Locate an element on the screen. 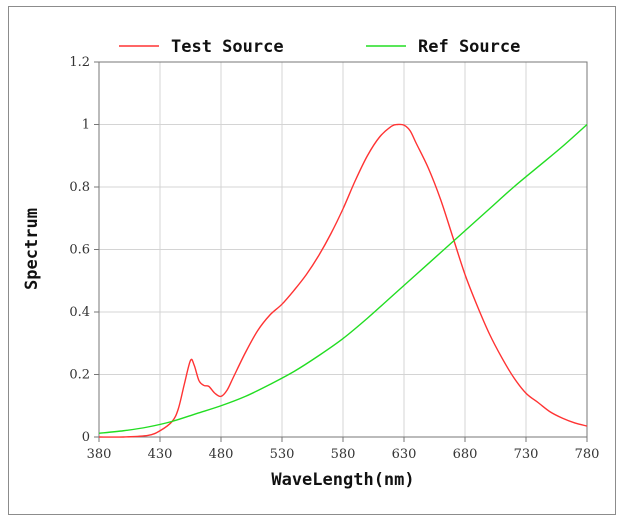  y-axis-title: Spectrum is located at coordinates (32, 249).